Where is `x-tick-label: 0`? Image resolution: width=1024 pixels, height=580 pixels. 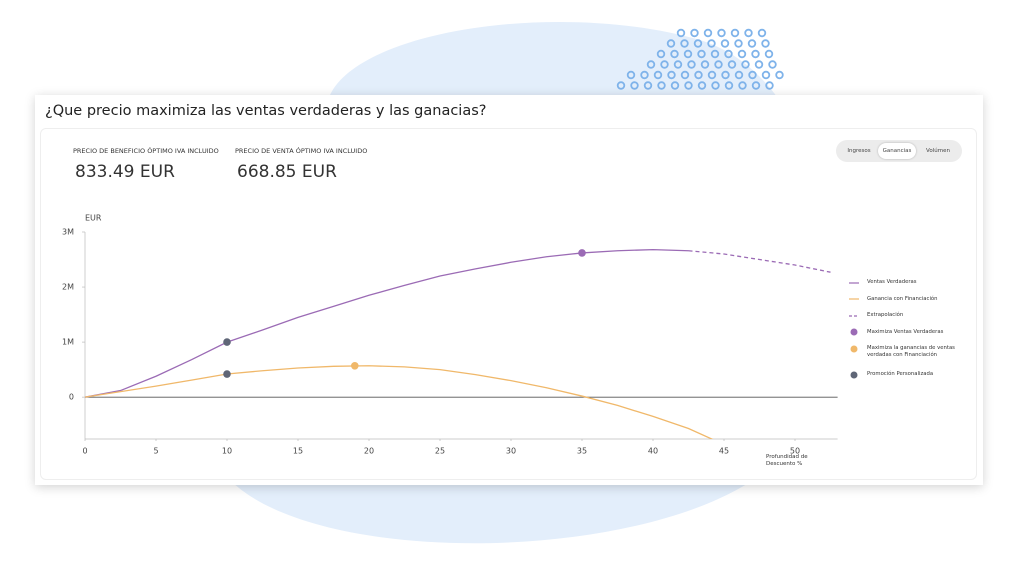
x-tick-label: 0 is located at coordinates (84, 451).